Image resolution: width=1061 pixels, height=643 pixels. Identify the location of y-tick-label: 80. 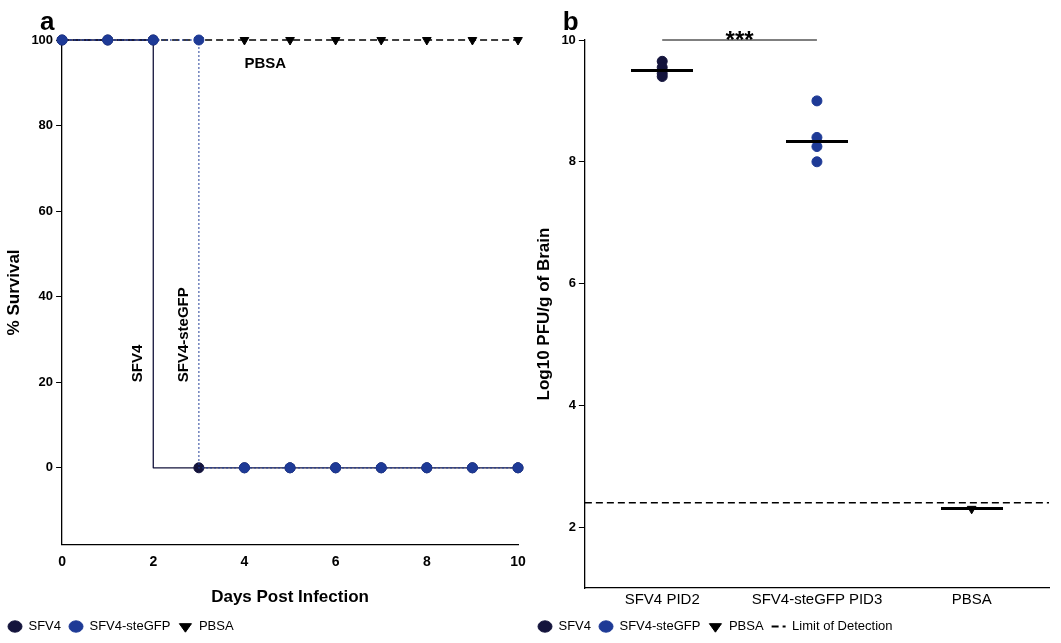
(46, 125).